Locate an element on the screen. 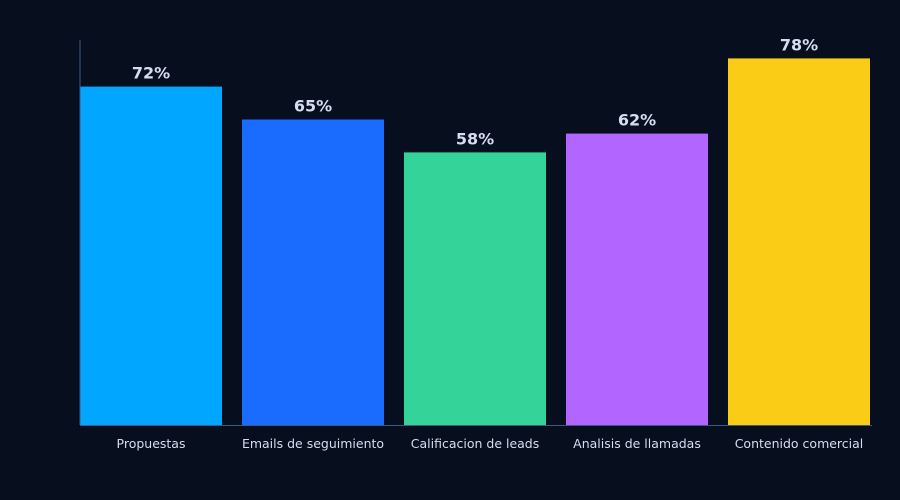 The image size is (900, 500). x-tick-label-2: Emails de seguimiento is located at coordinates (313, 443).